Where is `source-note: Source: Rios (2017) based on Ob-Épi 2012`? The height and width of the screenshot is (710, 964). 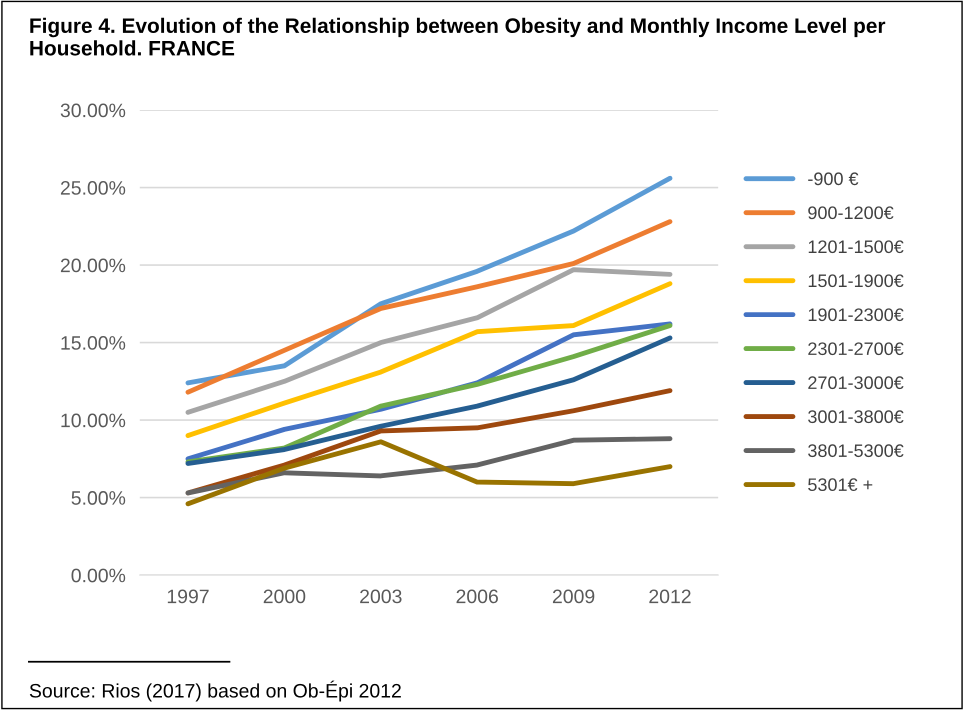 source-note: Source: Rios (2017) based on Ob-Épi 2012 is located at coordinates (215, 691).